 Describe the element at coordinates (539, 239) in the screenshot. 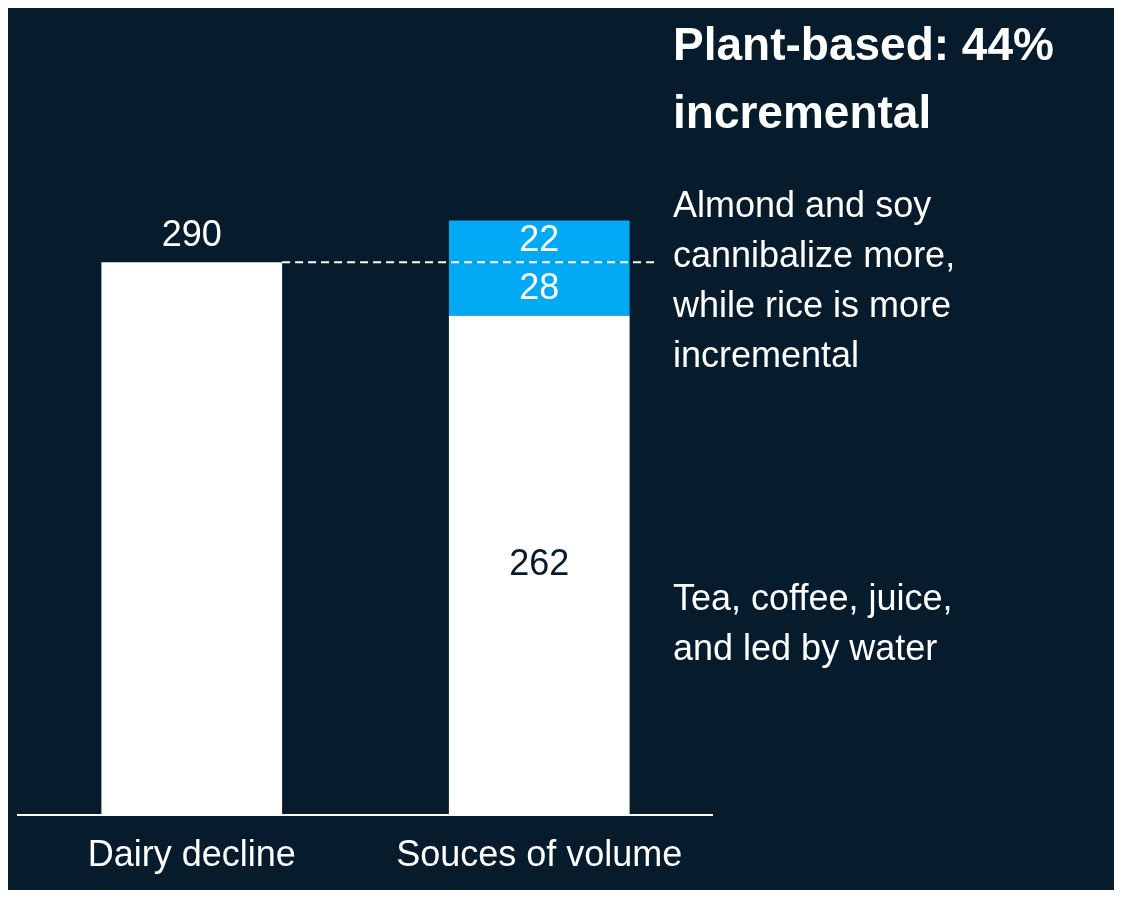

I see `data-label: 22` at that location.